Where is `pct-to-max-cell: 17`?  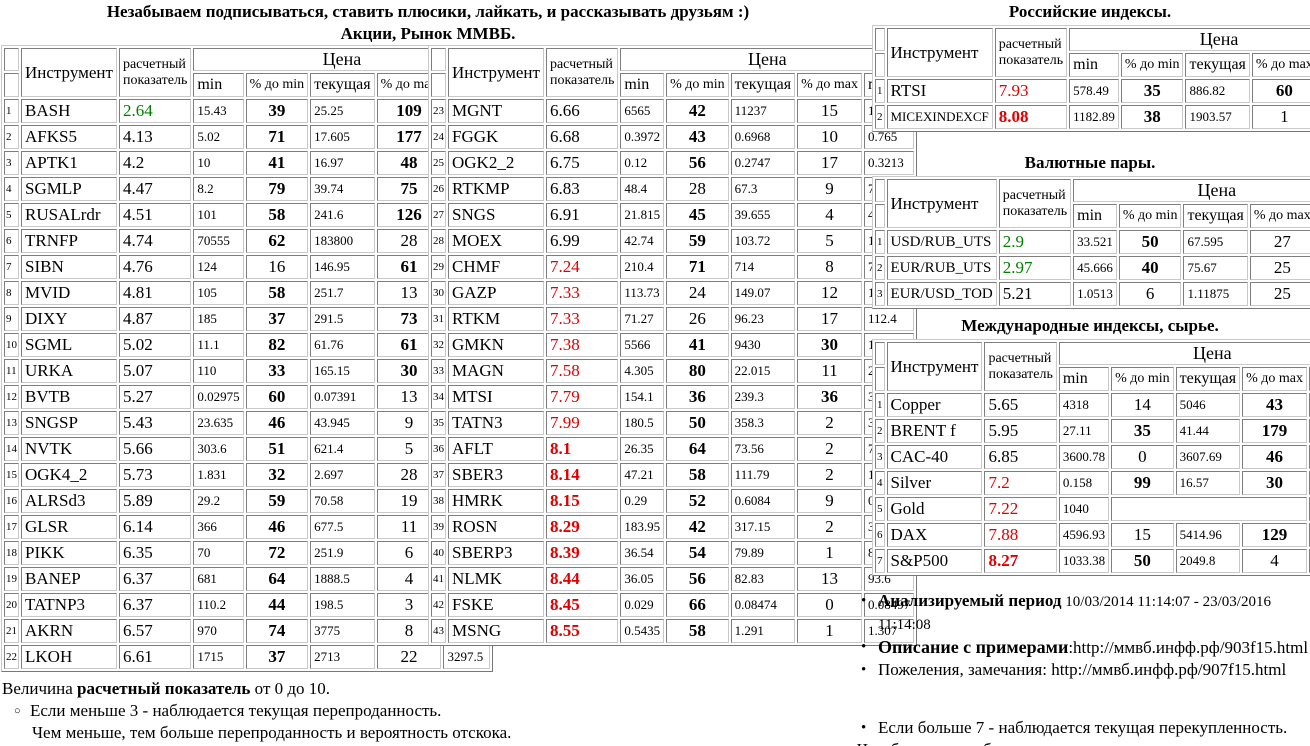
pct-to-max-cell: 17 is located at coordinates (829, 319).